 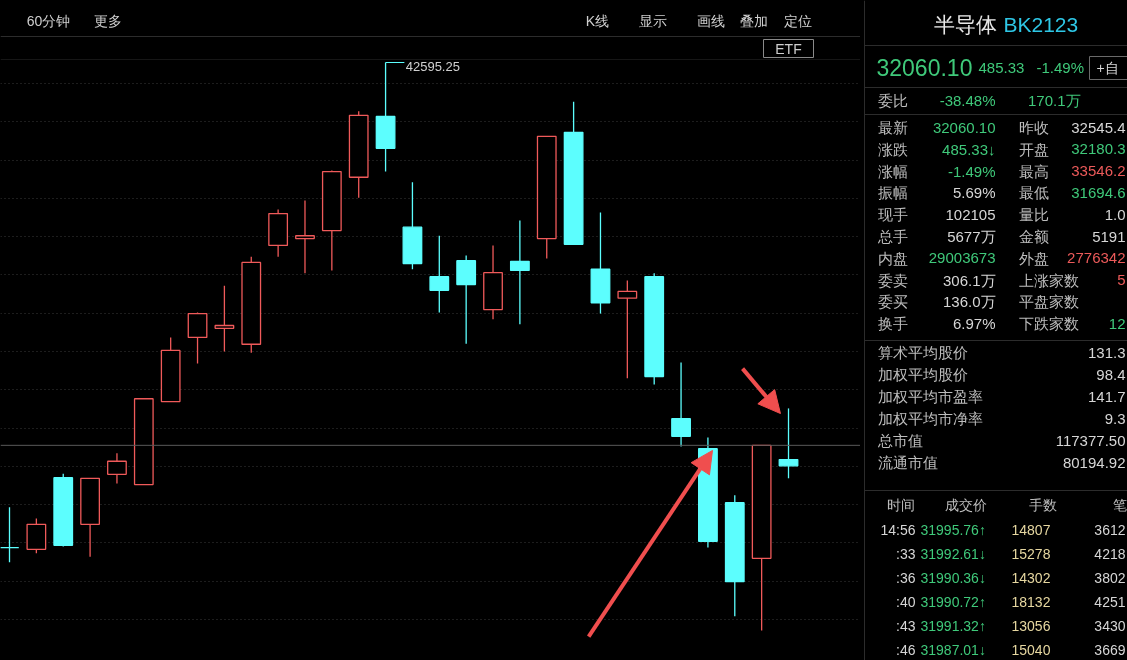 I want to click on text: 3430, so click(x=1110, y=625).